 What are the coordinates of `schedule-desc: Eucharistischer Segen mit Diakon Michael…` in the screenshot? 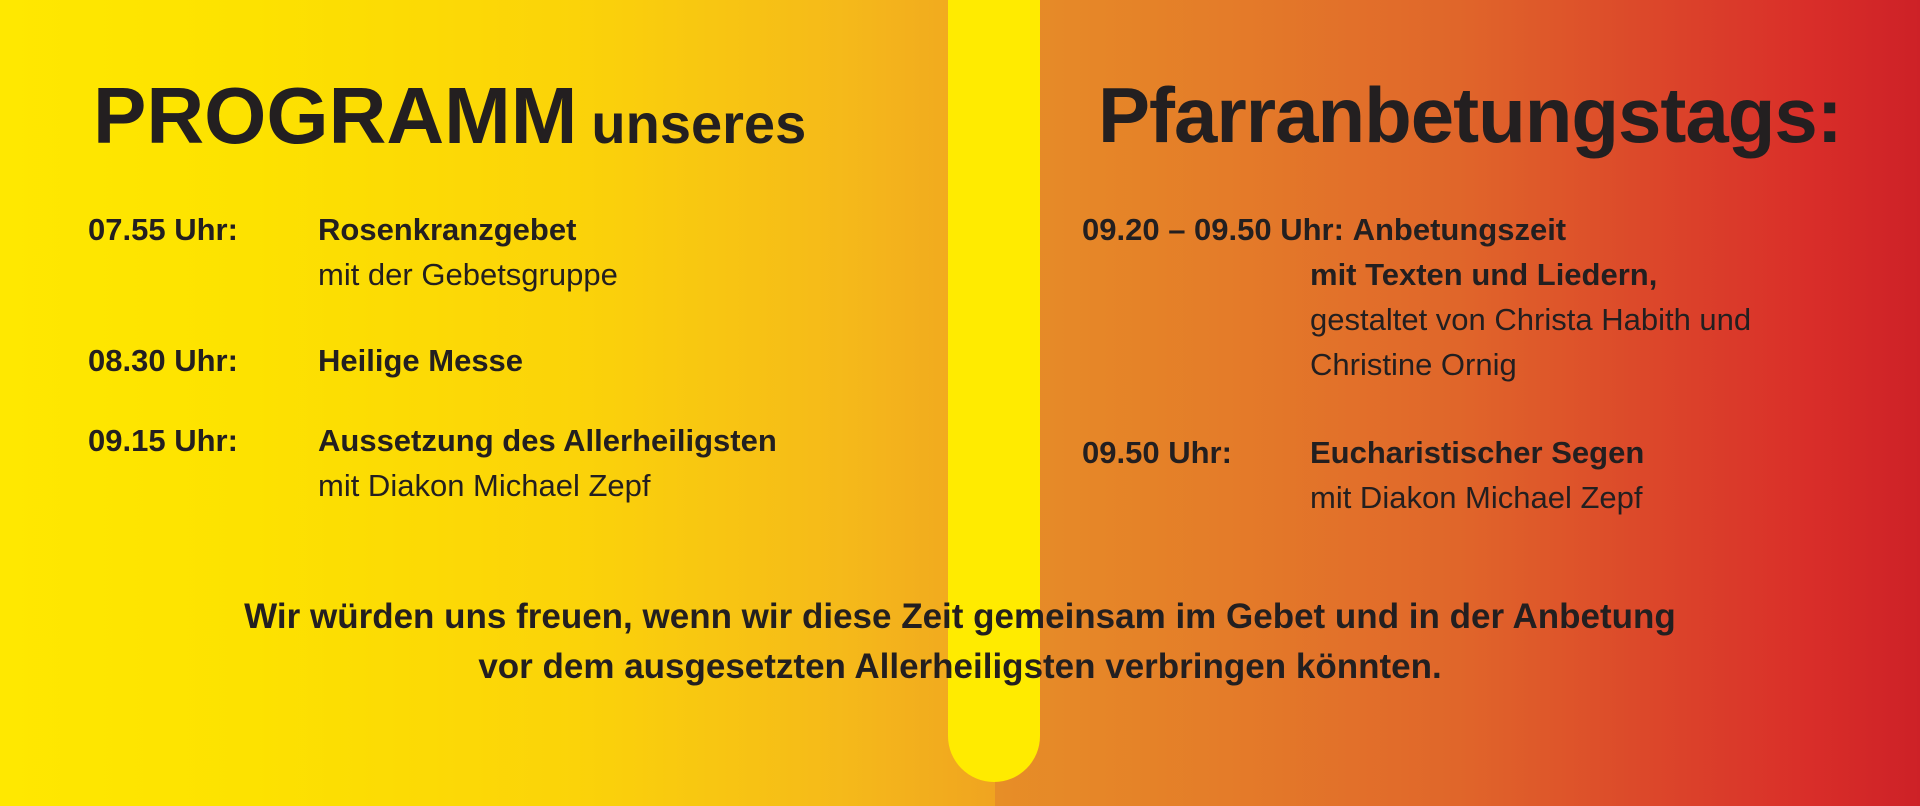 It's located at (1477, 475).